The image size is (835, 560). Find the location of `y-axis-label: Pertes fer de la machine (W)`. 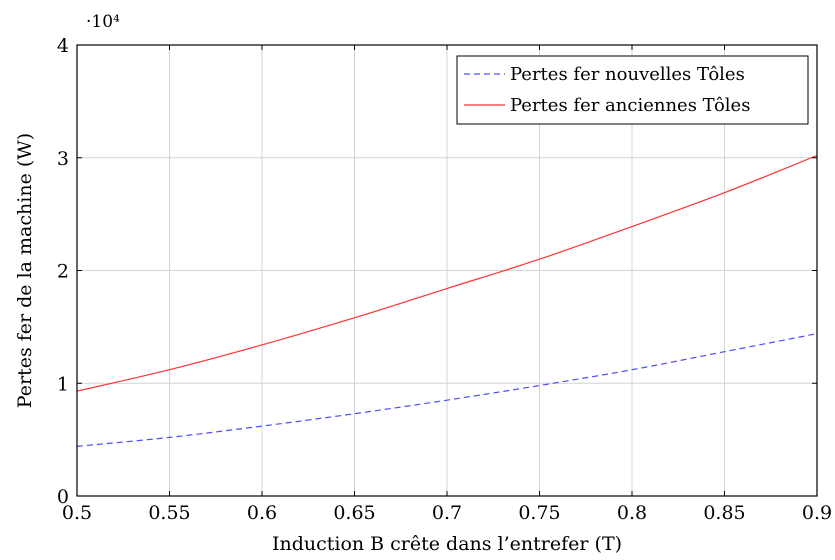

y-axis-label: Pertes fer de la machine (W) is located at coordinates (25, 270).